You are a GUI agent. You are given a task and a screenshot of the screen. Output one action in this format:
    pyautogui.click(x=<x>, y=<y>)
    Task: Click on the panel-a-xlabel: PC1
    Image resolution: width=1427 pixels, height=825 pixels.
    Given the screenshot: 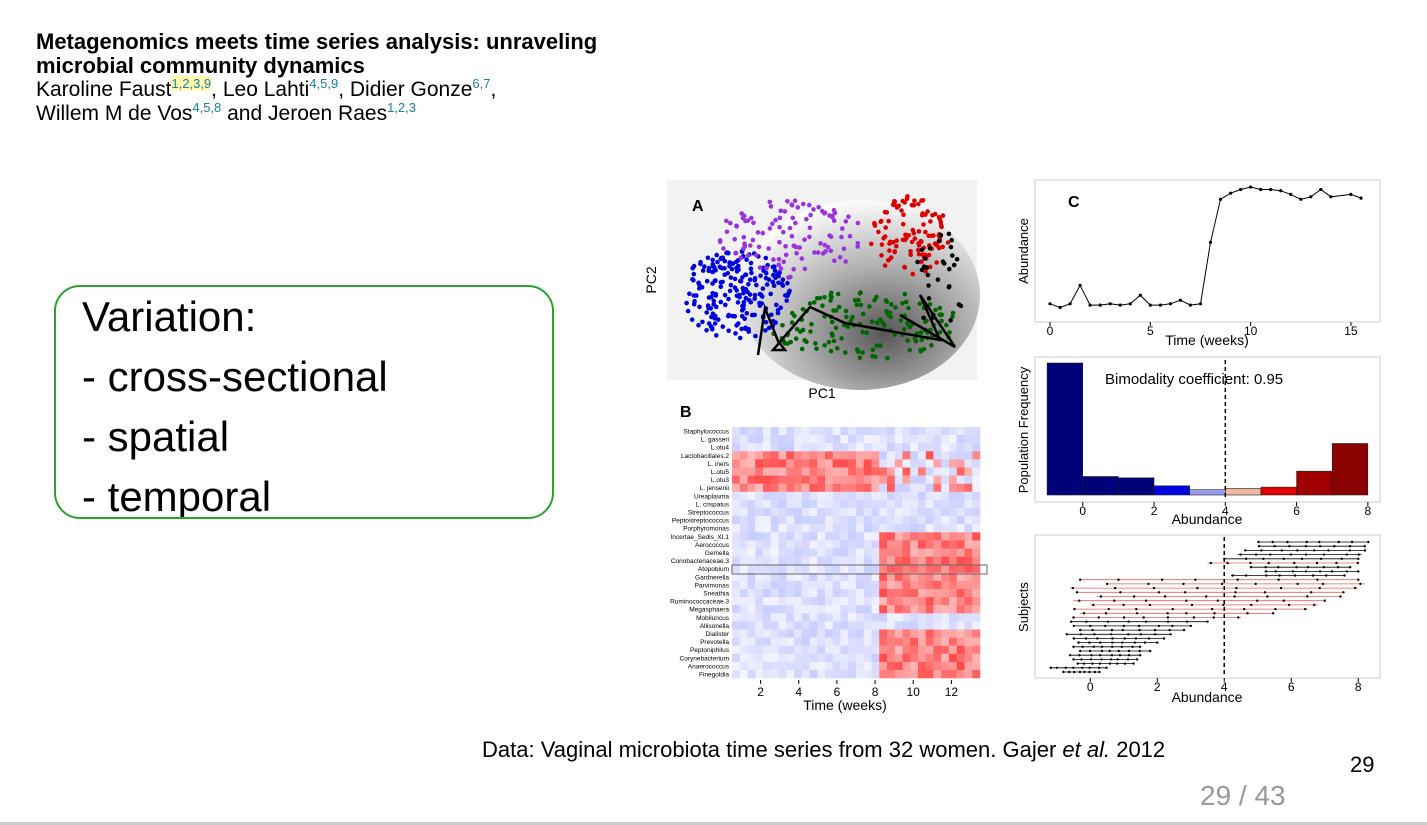 What is the action you would take?
    pyautogui.click(x=821, y=393)
    